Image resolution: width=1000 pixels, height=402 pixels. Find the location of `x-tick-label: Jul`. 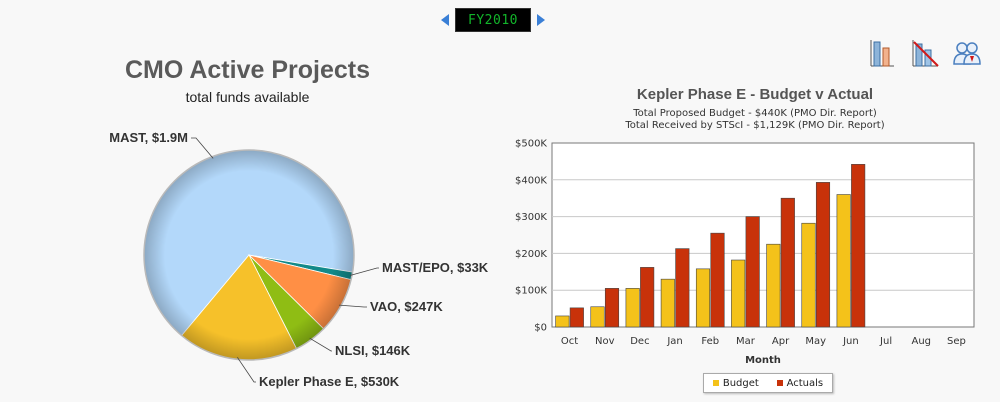

x-tick-label: Jul is located at coordinates (885, 341).